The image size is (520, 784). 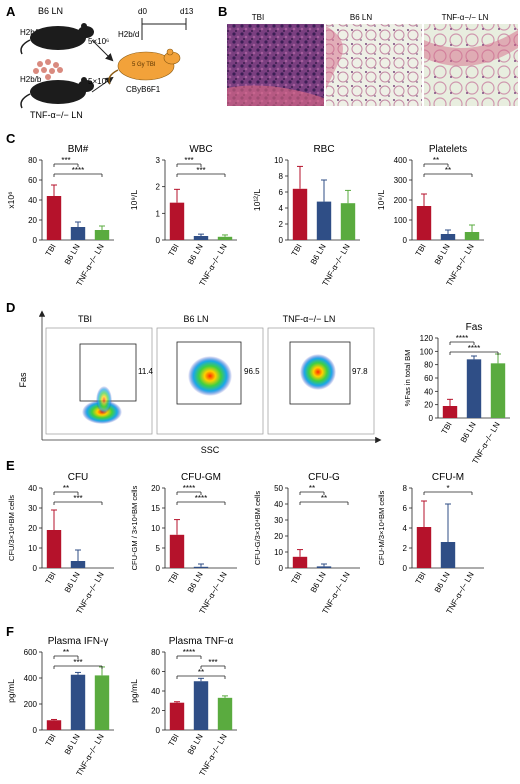 I want to click on panel-label-e: E, so click(x=10, y=465).